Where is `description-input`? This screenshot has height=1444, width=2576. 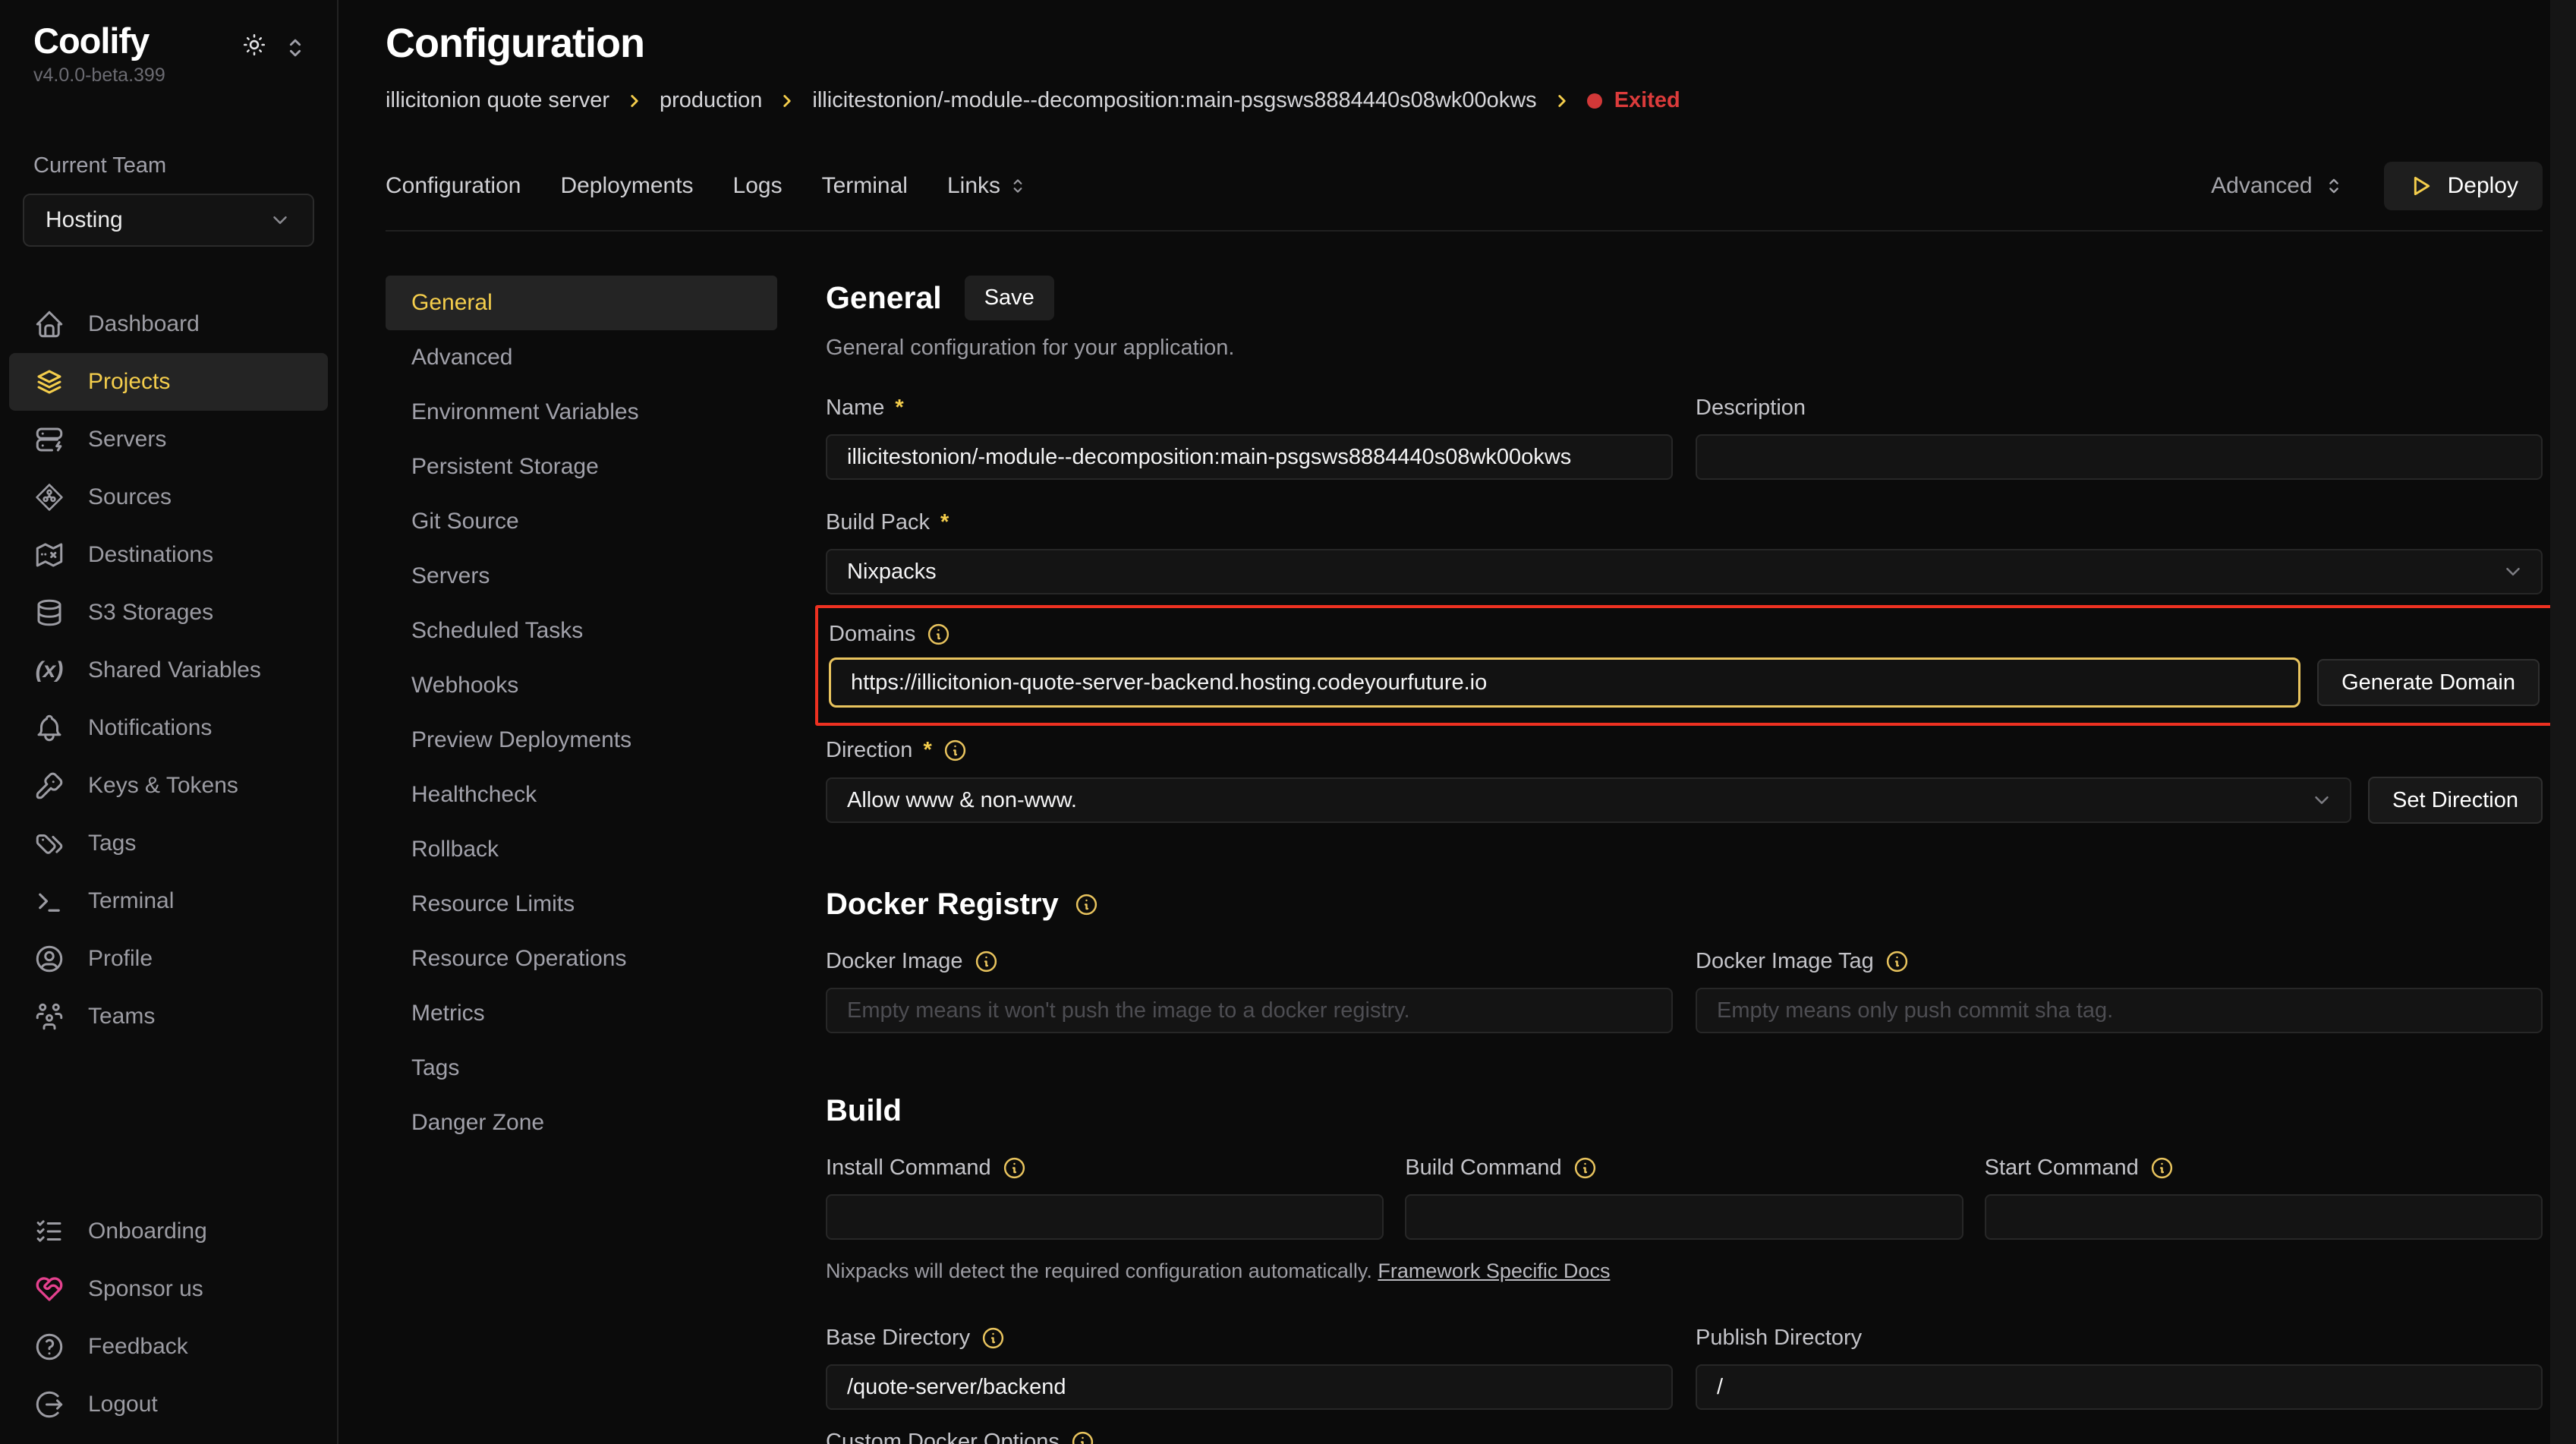
description-input is located at coordinates (2119, 457).